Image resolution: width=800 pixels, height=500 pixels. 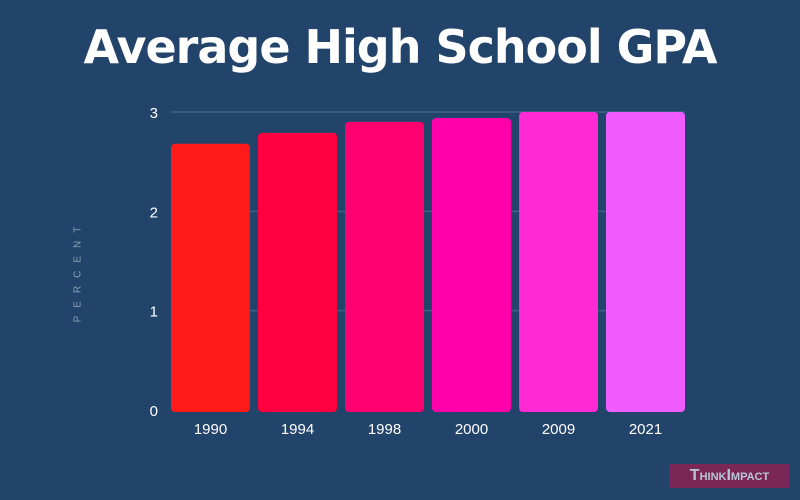 I want to click on y-tick-label: 2, so click(x=154, y=212).